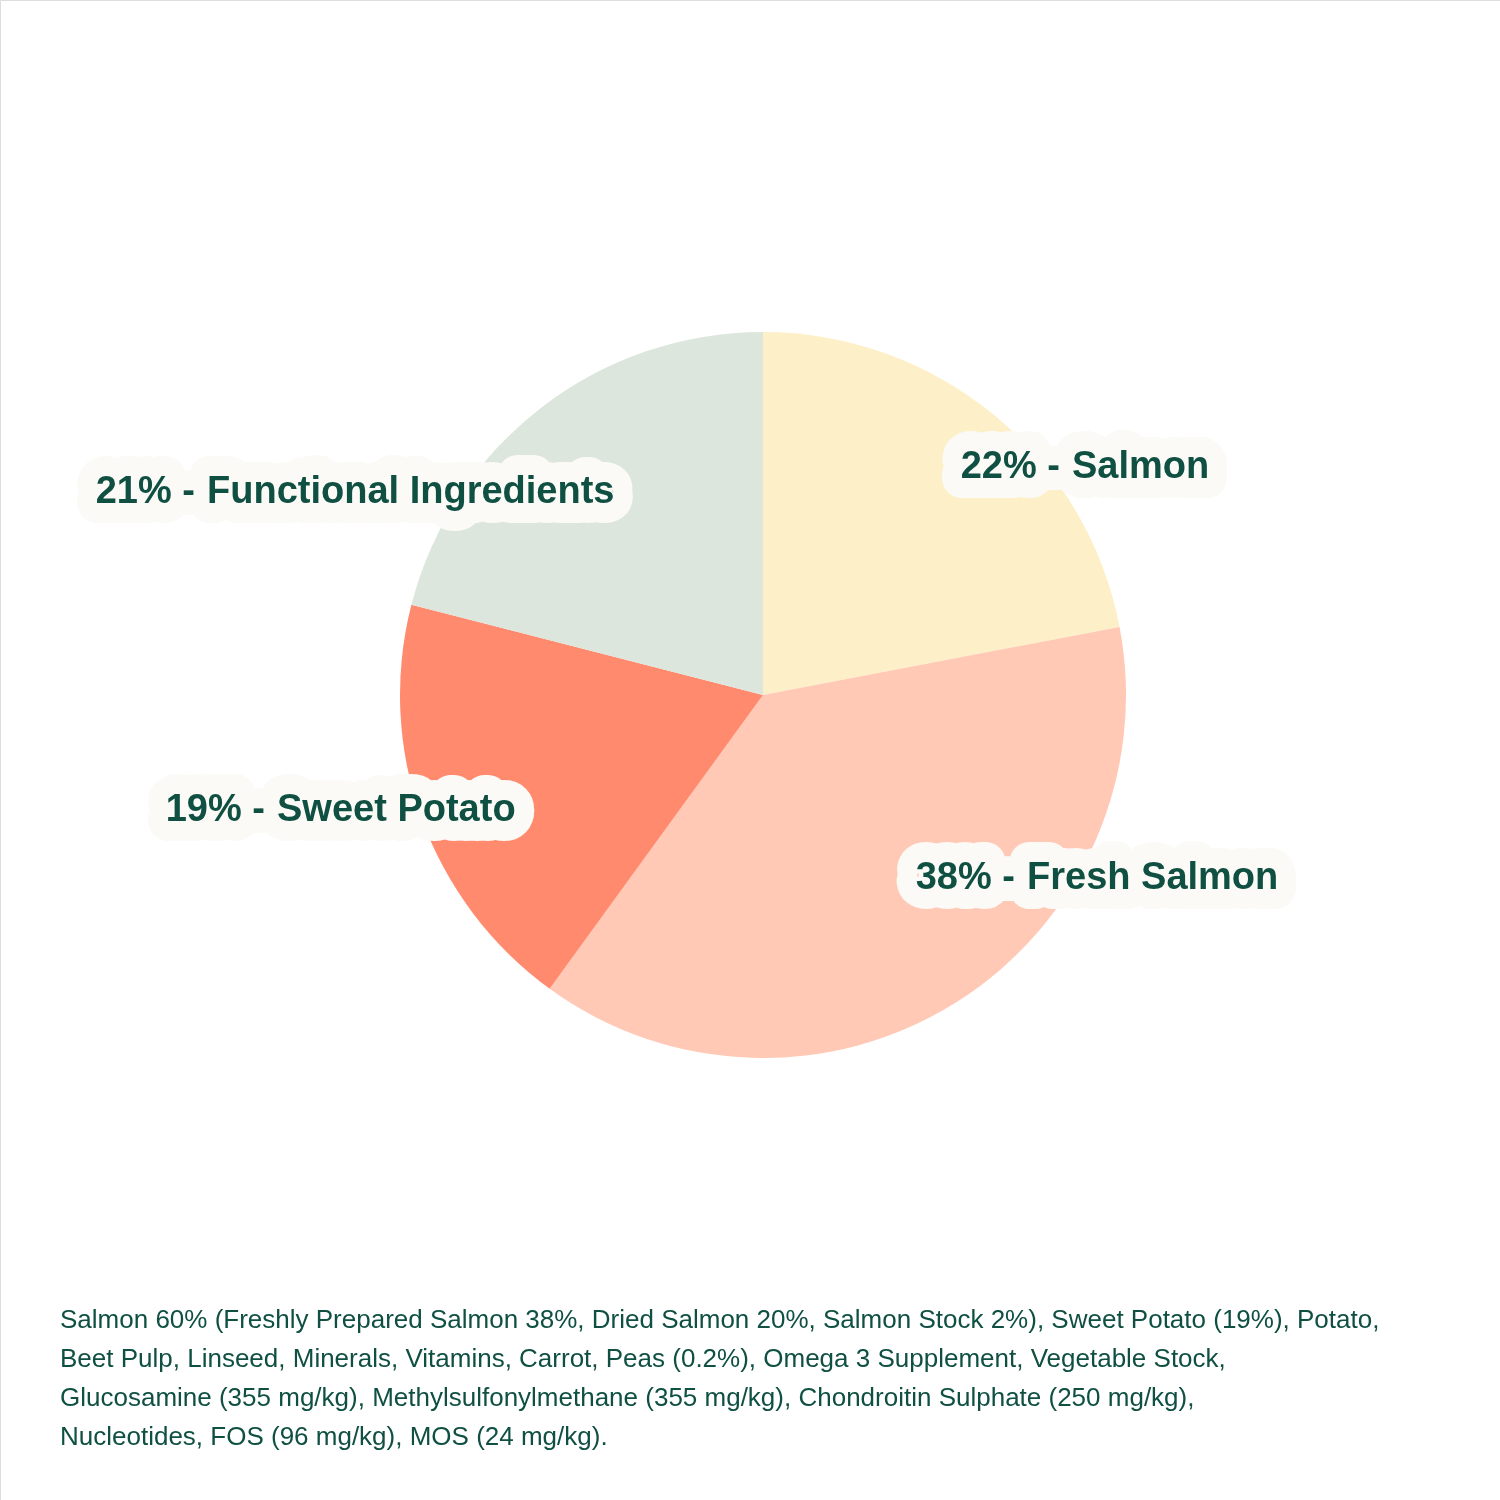 Image resolution: width=1500 pixels, height=1500 pixels. I want to click on data-label: 38% -, so click(965, 876).